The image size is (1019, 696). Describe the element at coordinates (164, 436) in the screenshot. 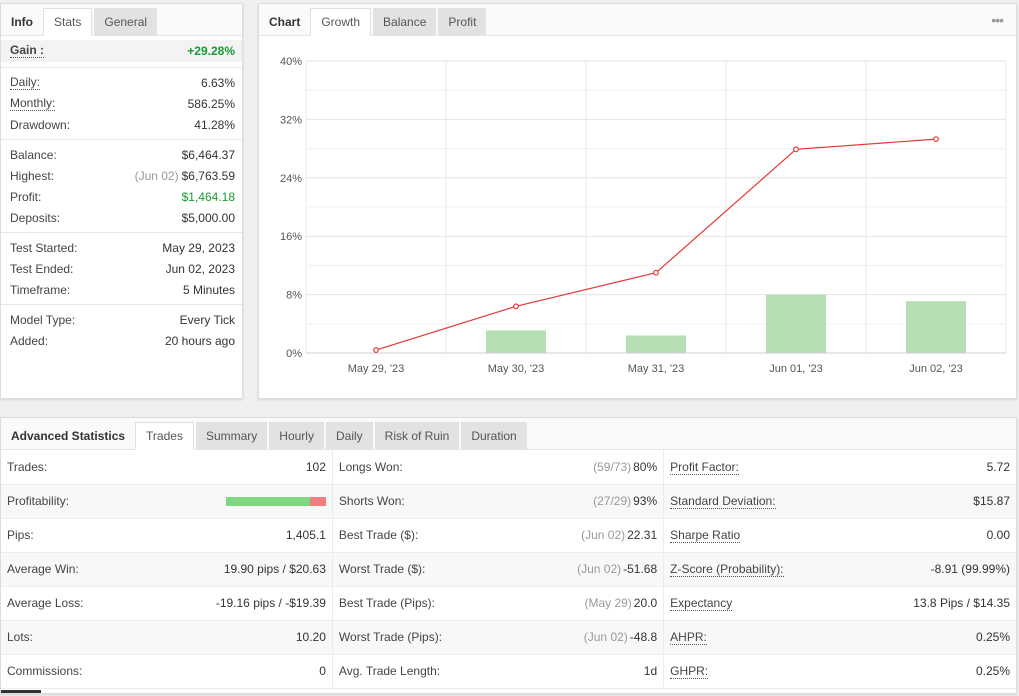

I see `tab-trades: Trades` at that location.